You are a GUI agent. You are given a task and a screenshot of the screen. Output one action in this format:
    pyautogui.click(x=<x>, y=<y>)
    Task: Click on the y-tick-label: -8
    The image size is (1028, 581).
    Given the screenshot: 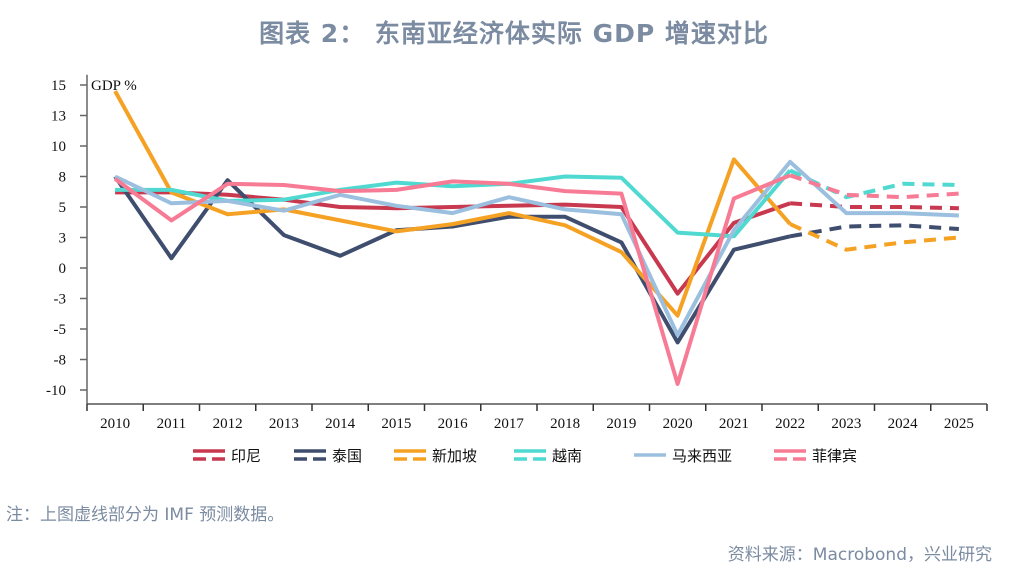 What is the action you would take?
    pyautogui.click(x=60, y=361)
    